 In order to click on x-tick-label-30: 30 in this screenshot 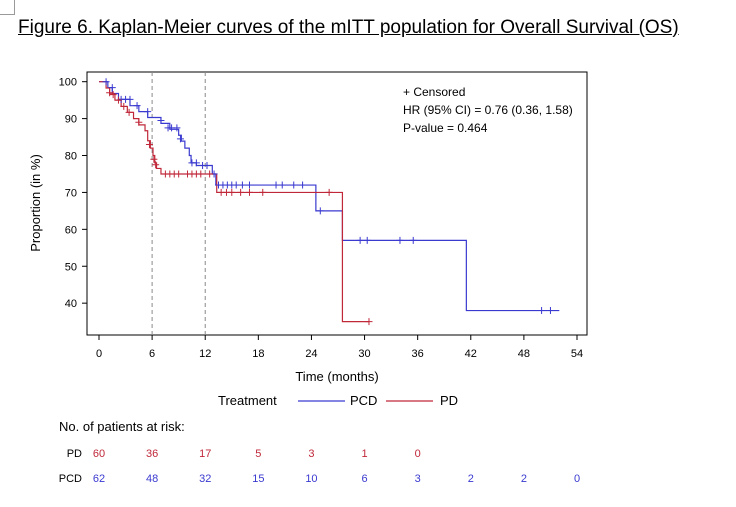, I will do `click(364, 354)`.